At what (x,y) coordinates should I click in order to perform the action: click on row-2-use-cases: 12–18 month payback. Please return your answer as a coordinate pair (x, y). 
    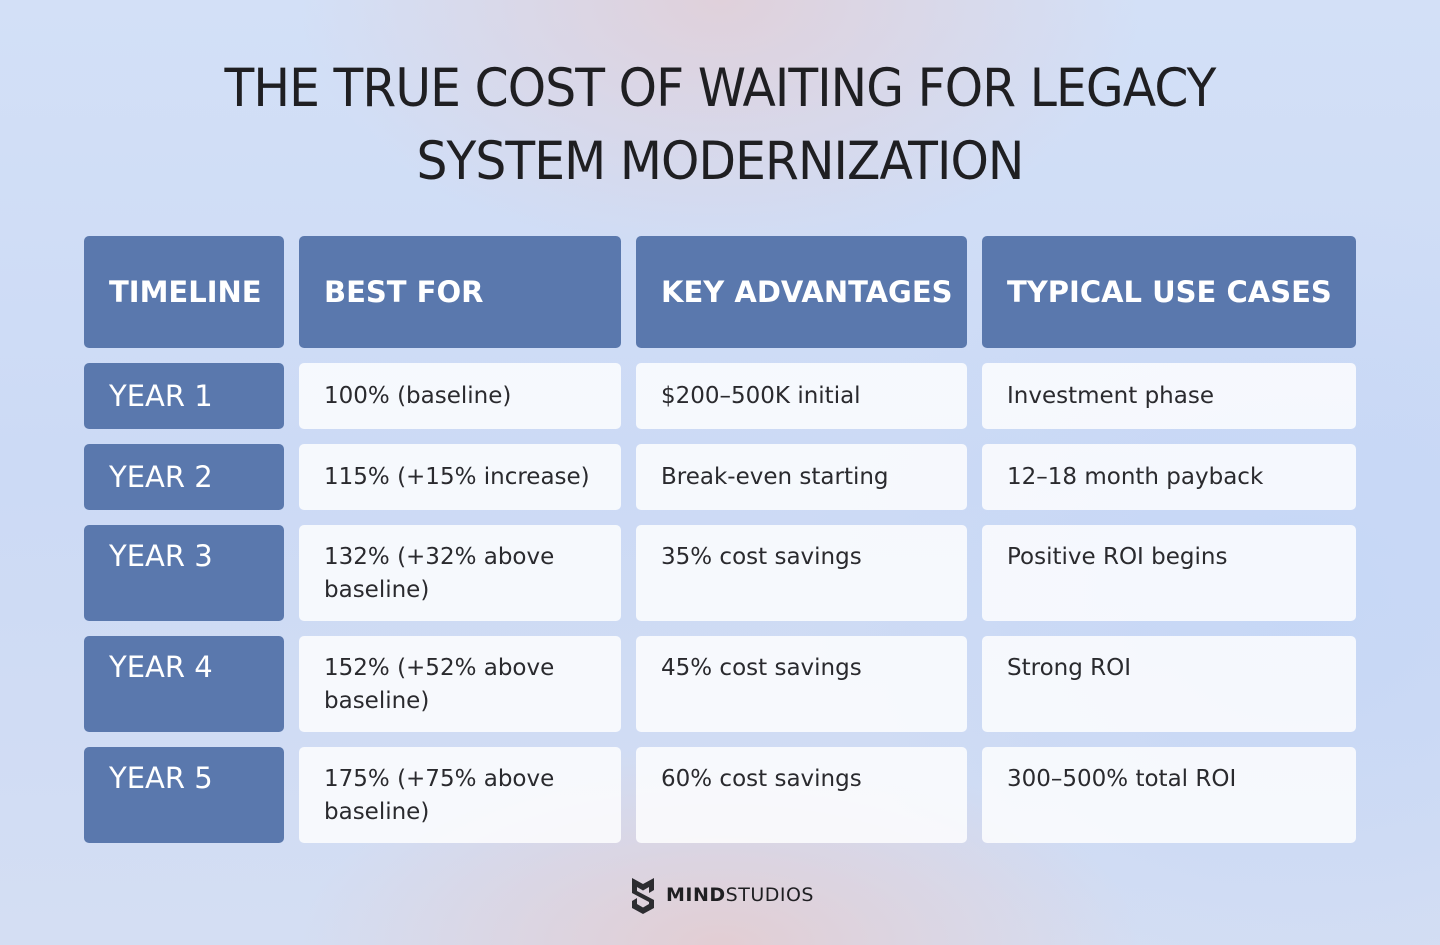
    Looking at the image, I should click on (1169, 477).